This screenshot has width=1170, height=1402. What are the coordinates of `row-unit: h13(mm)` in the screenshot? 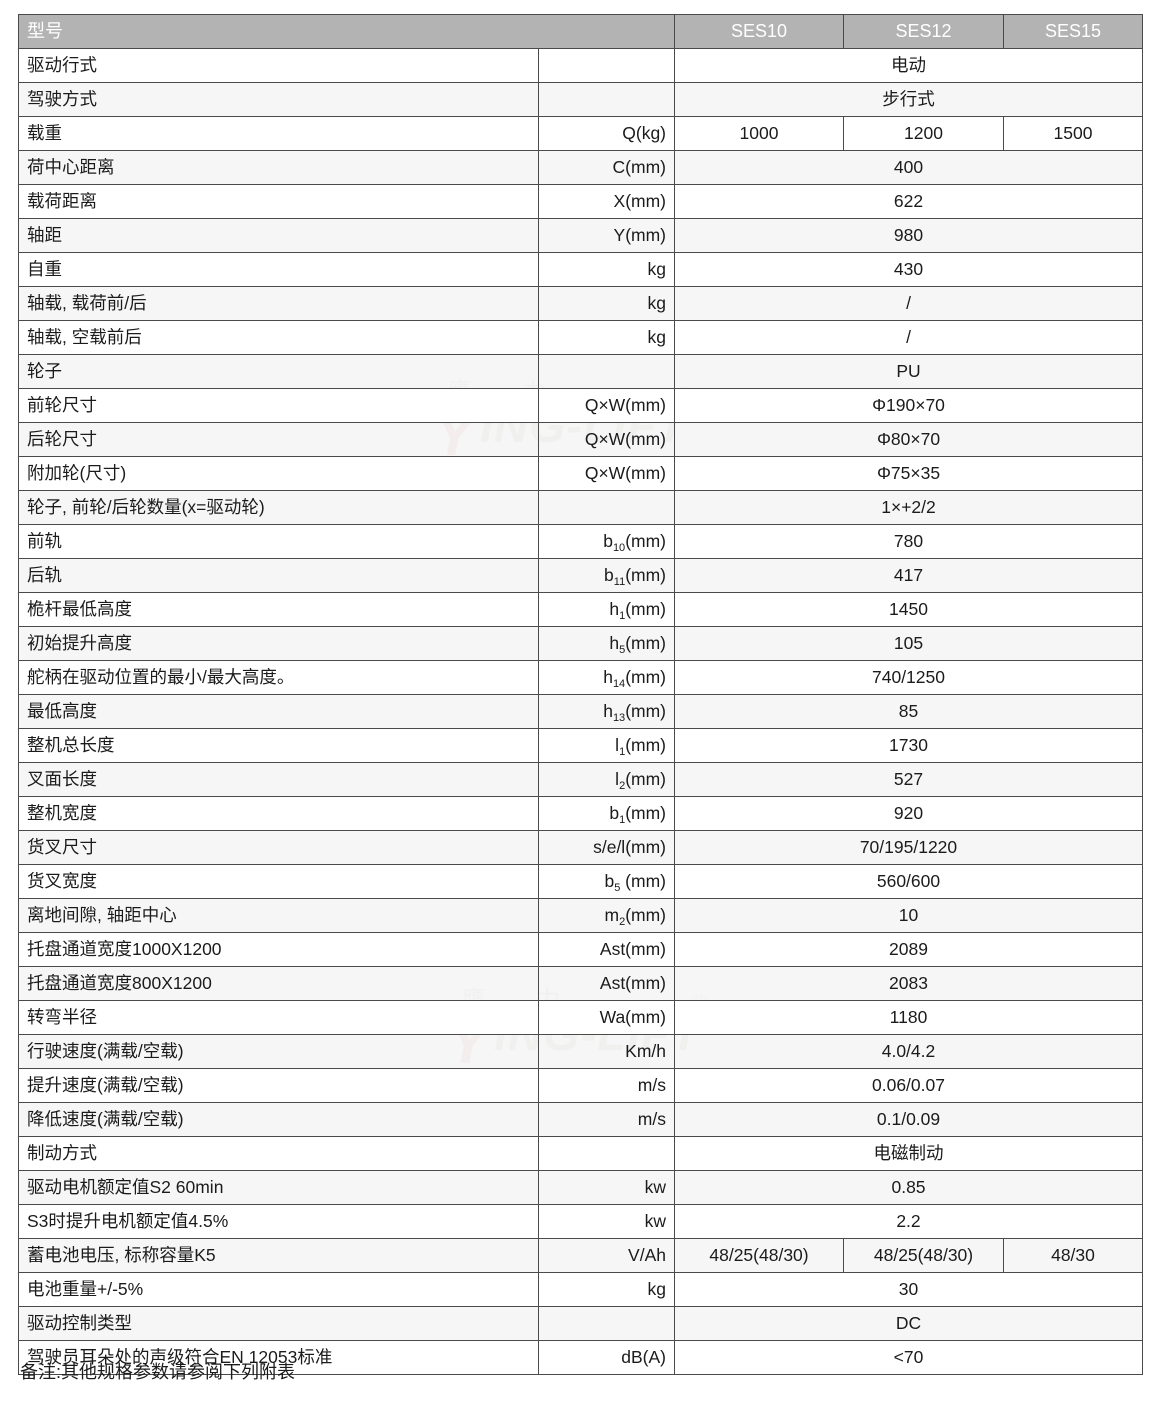 It's located at (606, 711).